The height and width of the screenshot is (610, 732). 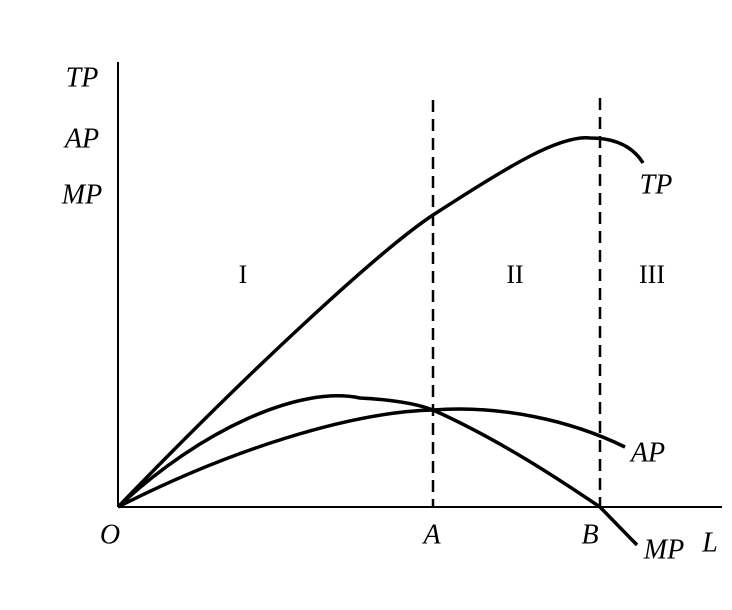 What do you see at coordinates (514, 274) in the screenshot?
I see `region-label: II` at bounding box center [514, 274].